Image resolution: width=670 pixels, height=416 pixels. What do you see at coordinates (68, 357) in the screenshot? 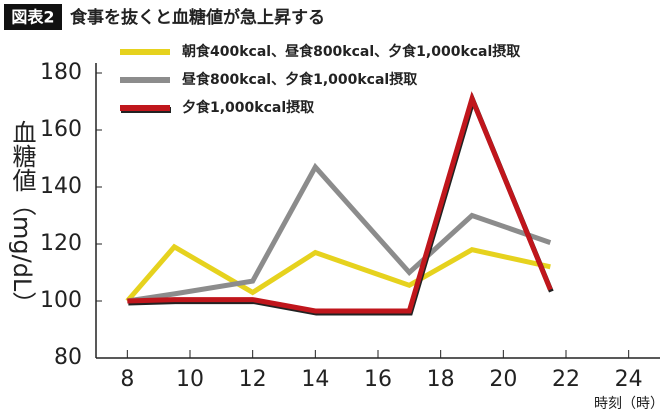
I see `y-tick-label: 80` at bounding box center [68, 357].